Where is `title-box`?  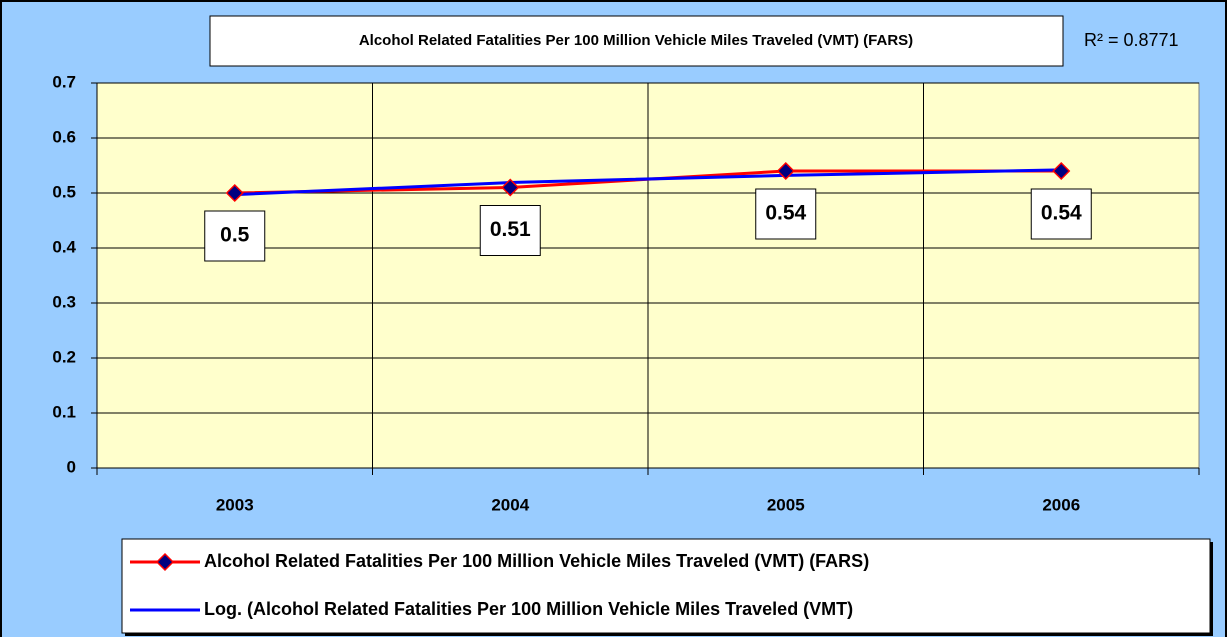 title-box is located at coordinates (636, 41).